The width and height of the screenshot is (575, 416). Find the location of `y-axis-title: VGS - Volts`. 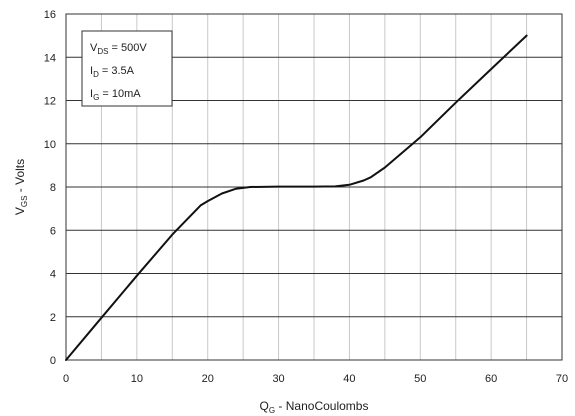

y-axis-title: VGS - Volts is located at coordinates (21, 187).